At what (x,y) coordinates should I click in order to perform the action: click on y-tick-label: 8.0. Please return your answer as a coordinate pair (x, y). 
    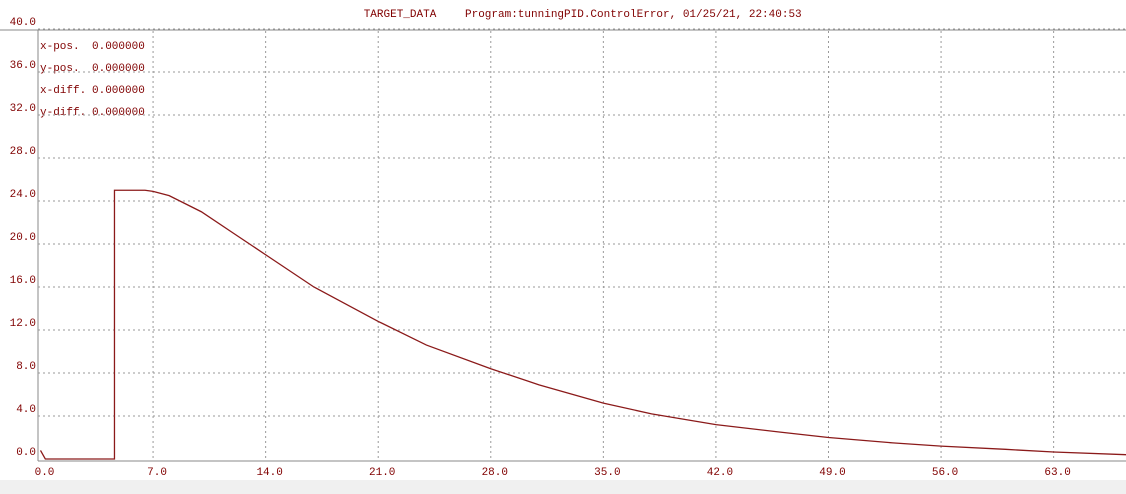
    Looking at the image, I should click on (26, 367).